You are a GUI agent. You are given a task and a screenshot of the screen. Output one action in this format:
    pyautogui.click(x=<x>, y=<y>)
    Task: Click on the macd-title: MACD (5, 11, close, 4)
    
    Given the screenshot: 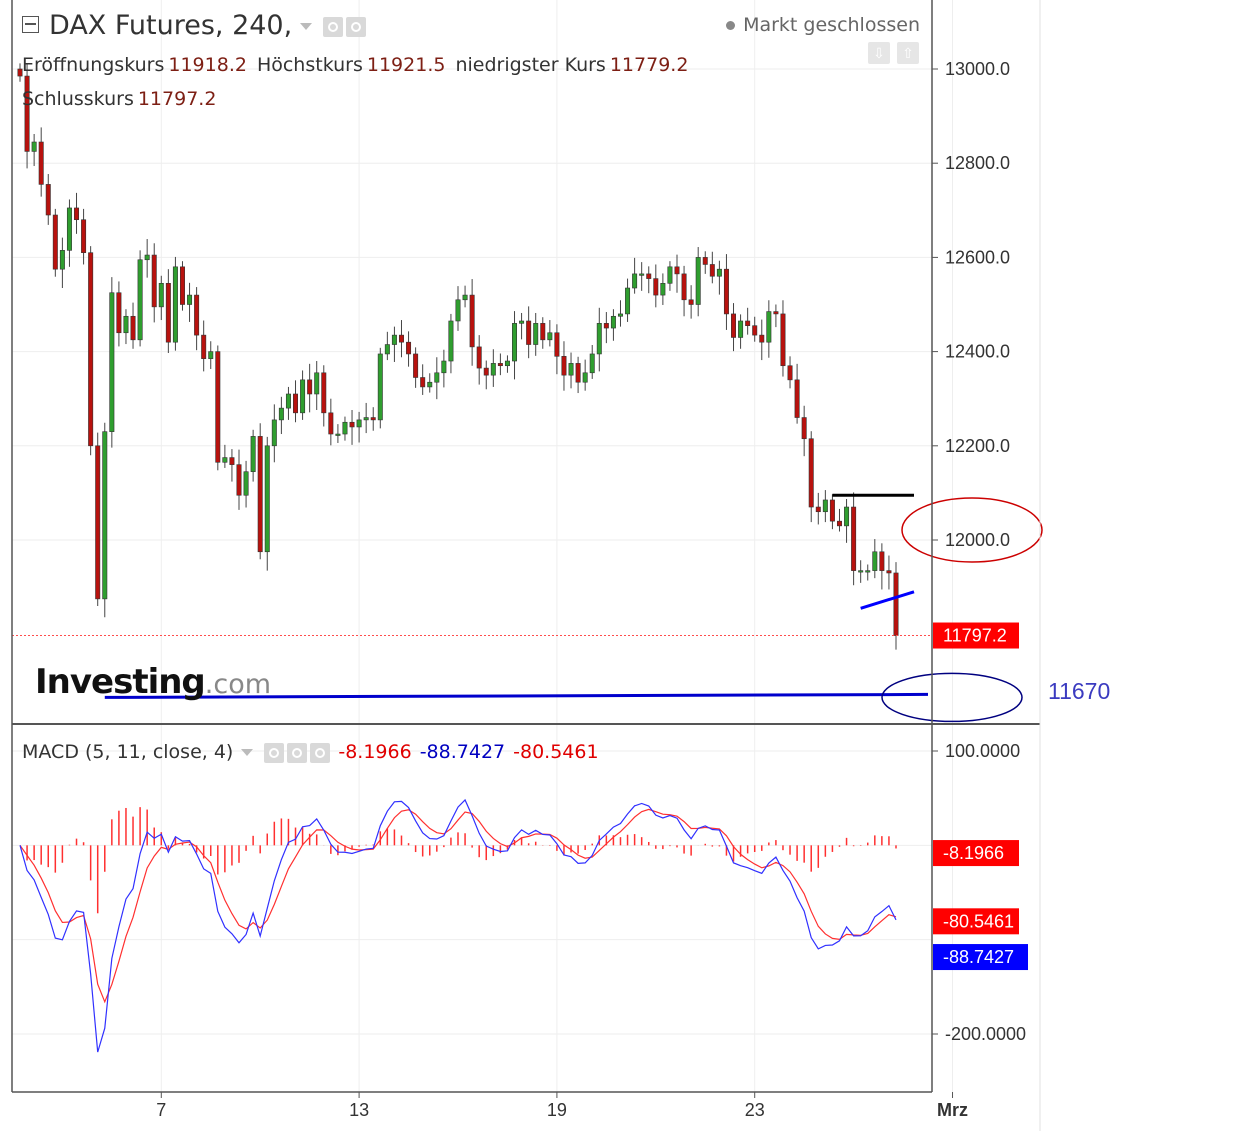 What is the action you would take?
    pyautogui.click(x=128, y=752)
    